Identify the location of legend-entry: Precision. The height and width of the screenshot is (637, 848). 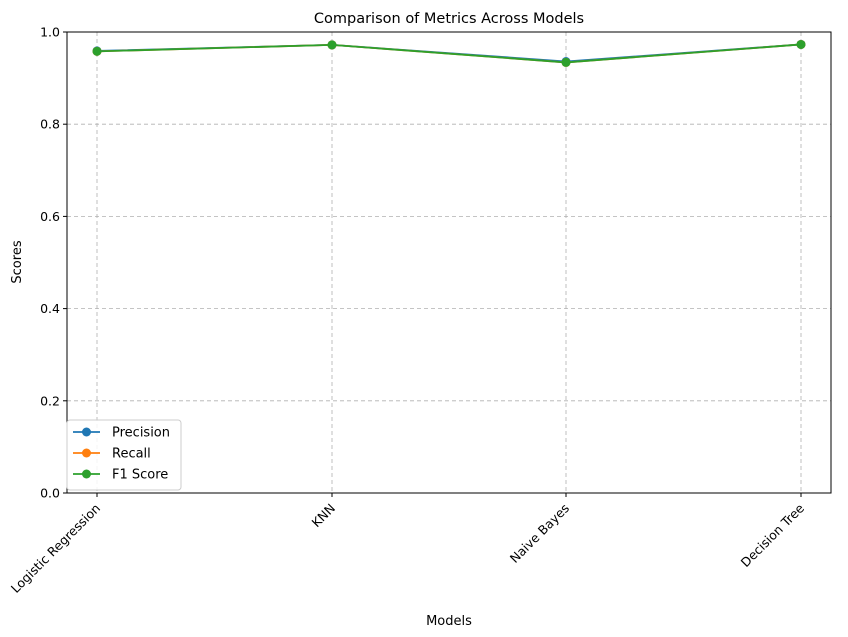
(121, 433).